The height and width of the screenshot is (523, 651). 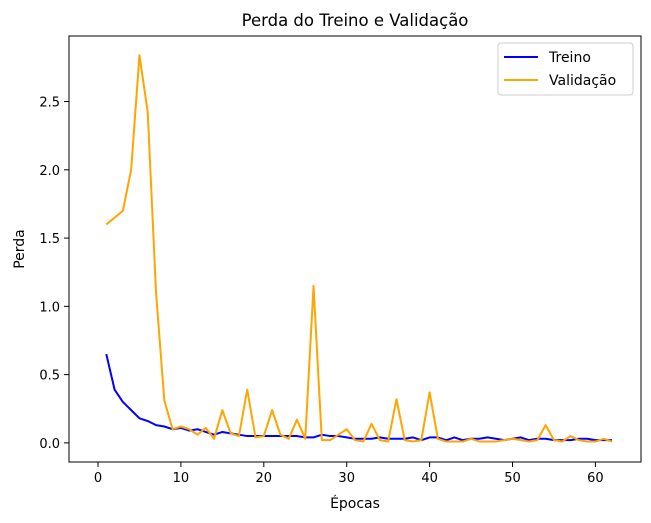 I want to click on x-tick-label: 30, so click(x=346, y=478).